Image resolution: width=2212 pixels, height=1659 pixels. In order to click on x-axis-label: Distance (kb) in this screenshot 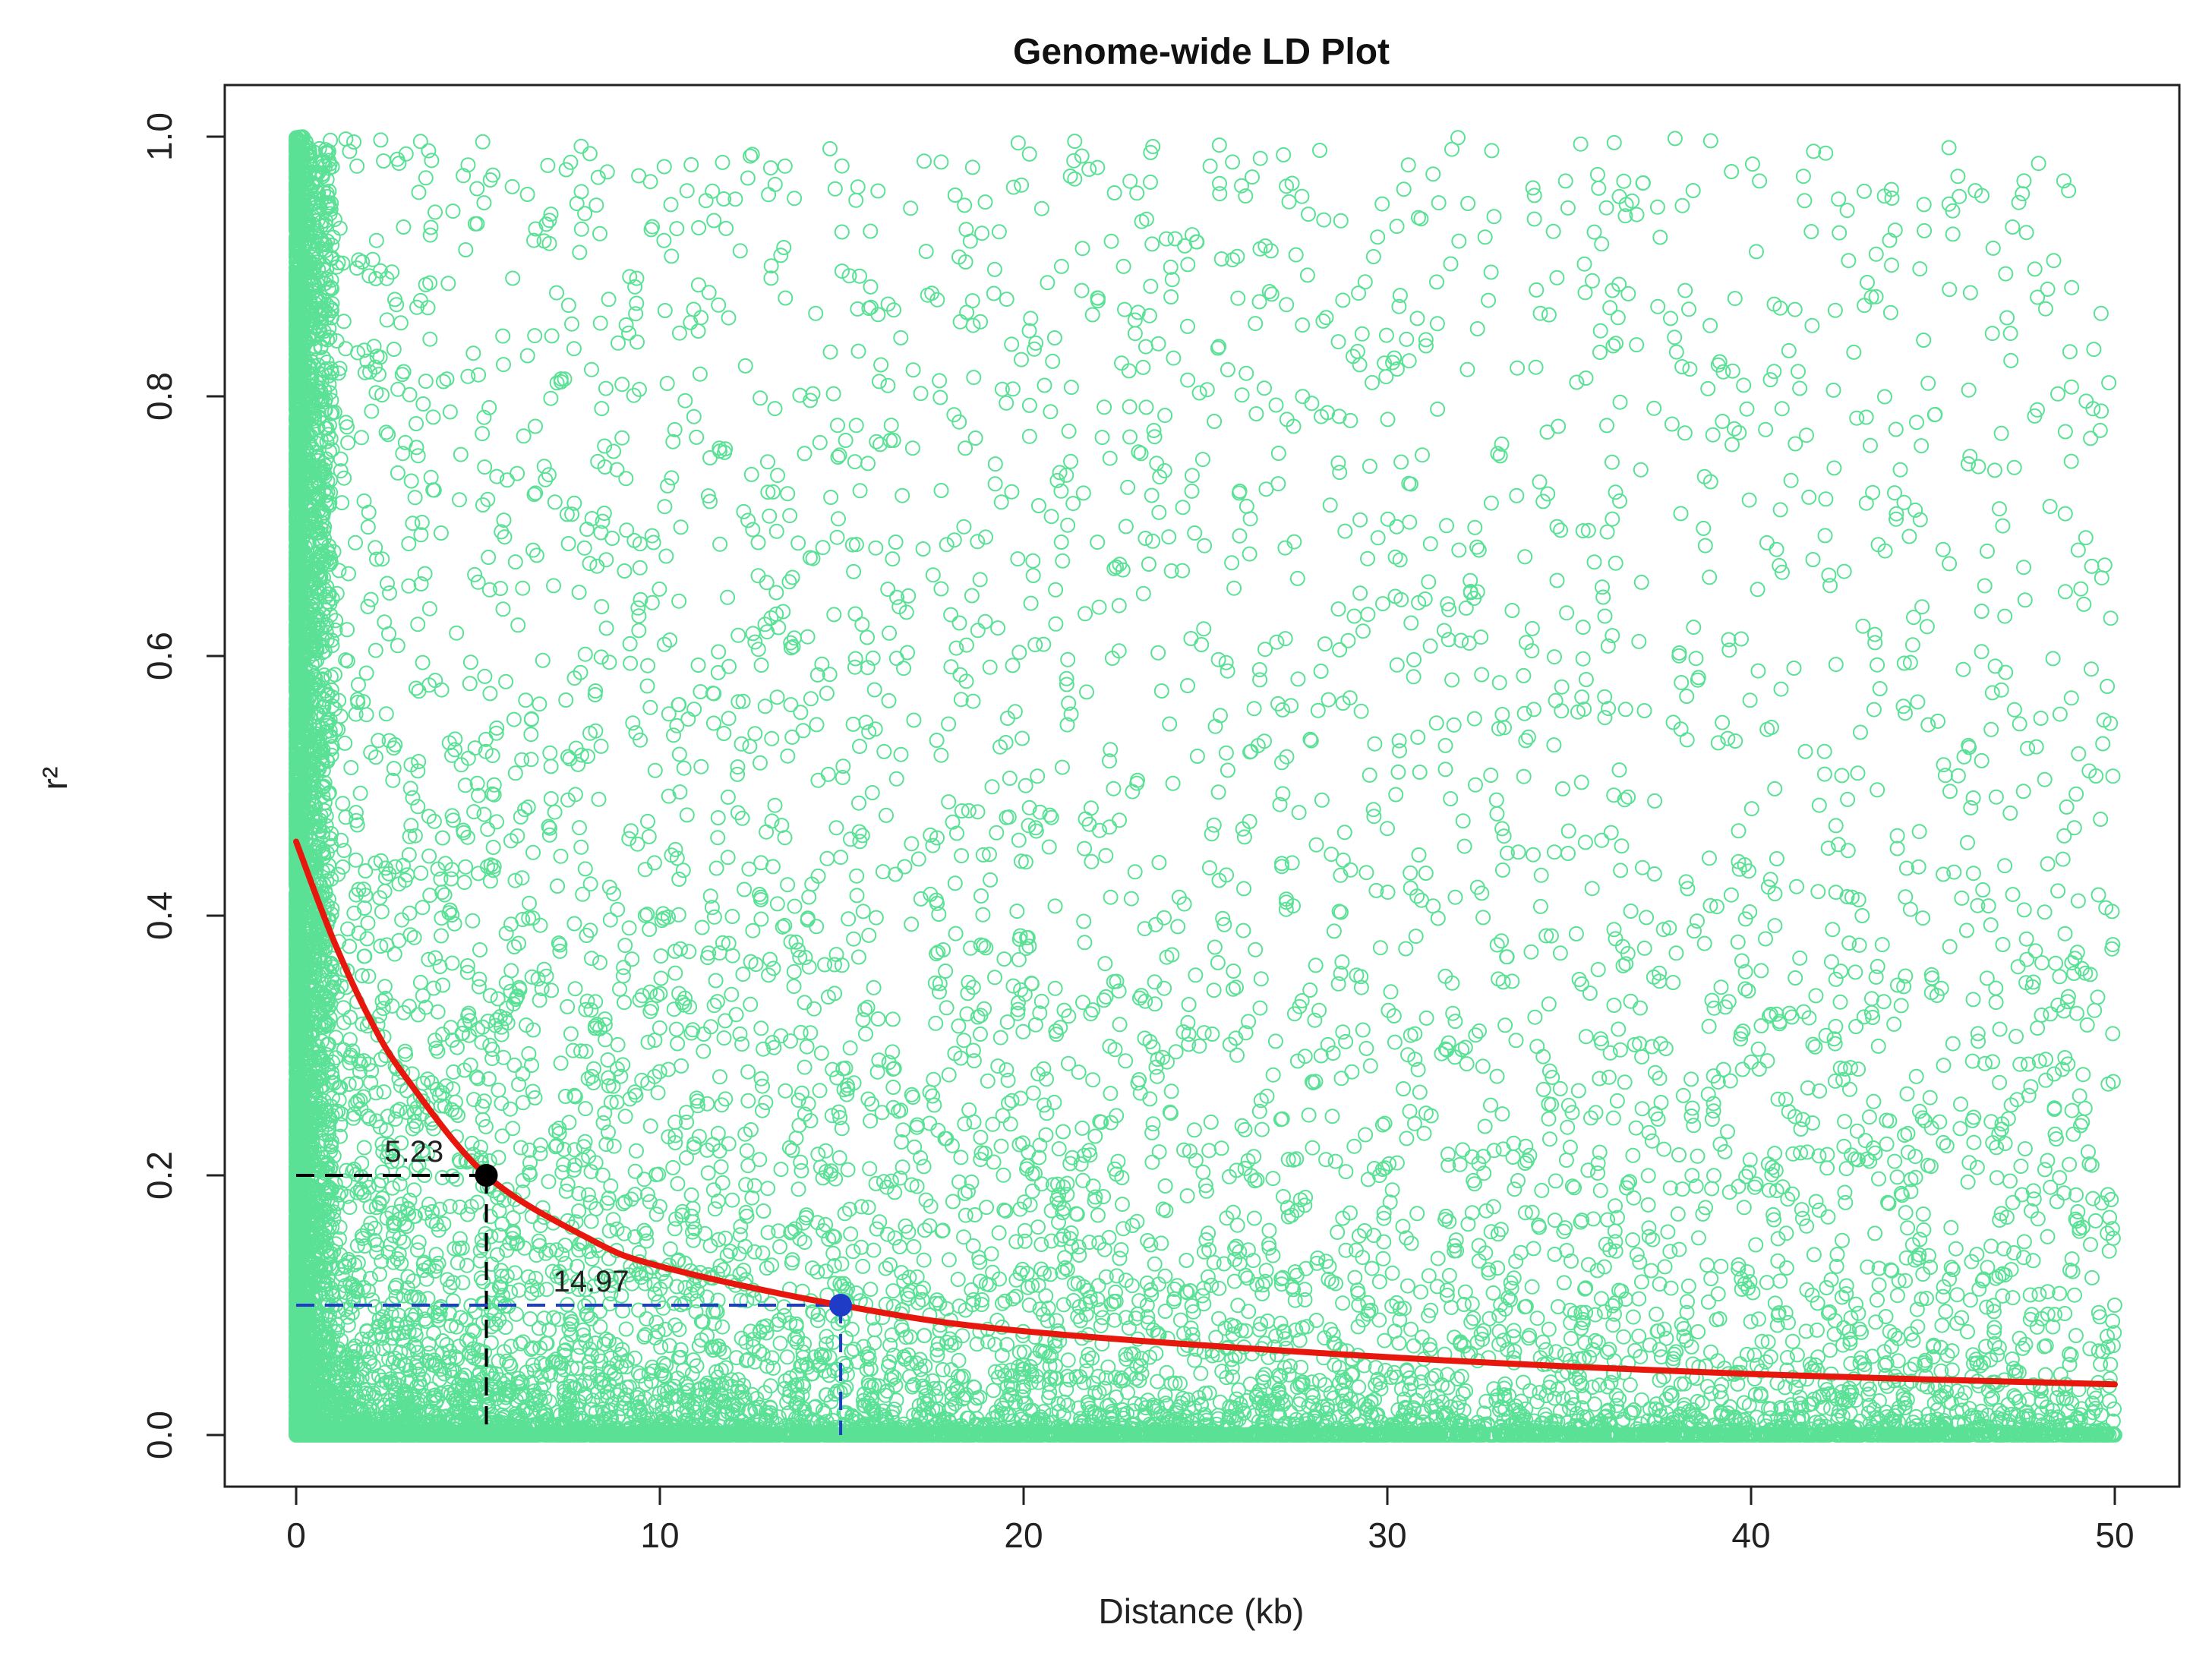, I will do `click(1202, 1611)`.